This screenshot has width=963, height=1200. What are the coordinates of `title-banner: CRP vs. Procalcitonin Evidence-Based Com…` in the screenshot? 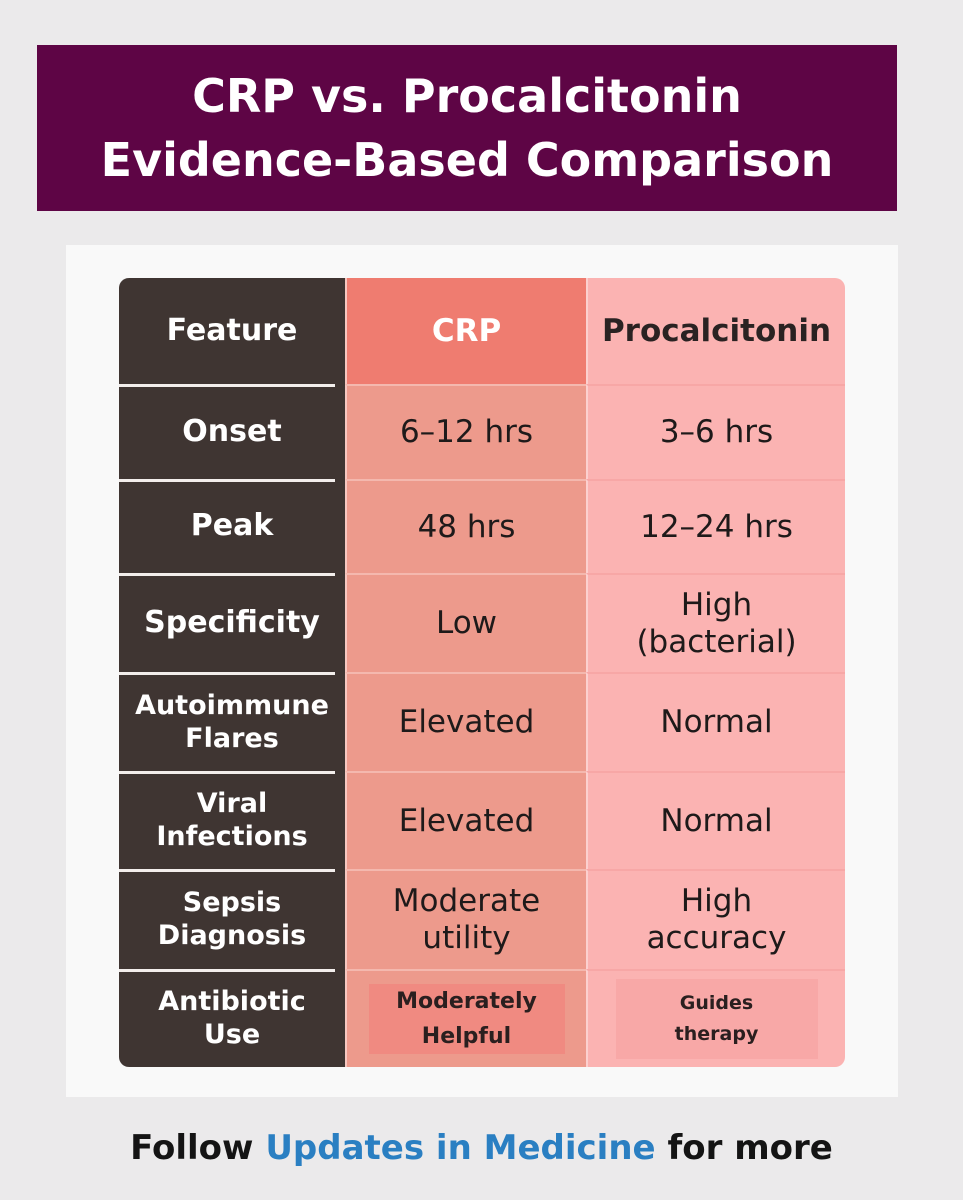 It's located at (467, 128).